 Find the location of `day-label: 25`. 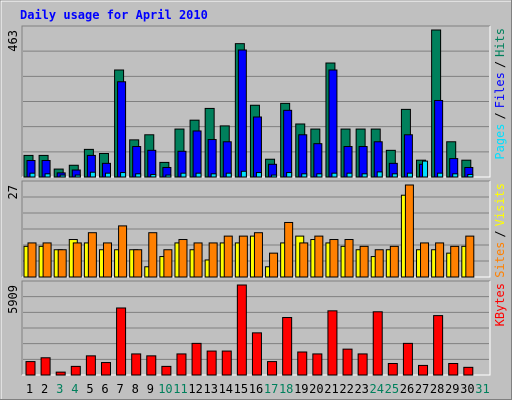

day-label: 25 is located at coordinates (392, 389).